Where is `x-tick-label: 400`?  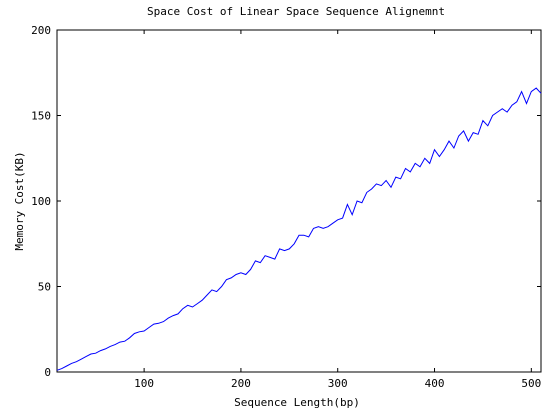 x-tick-label: 400 is located at coordinates (435, 383).